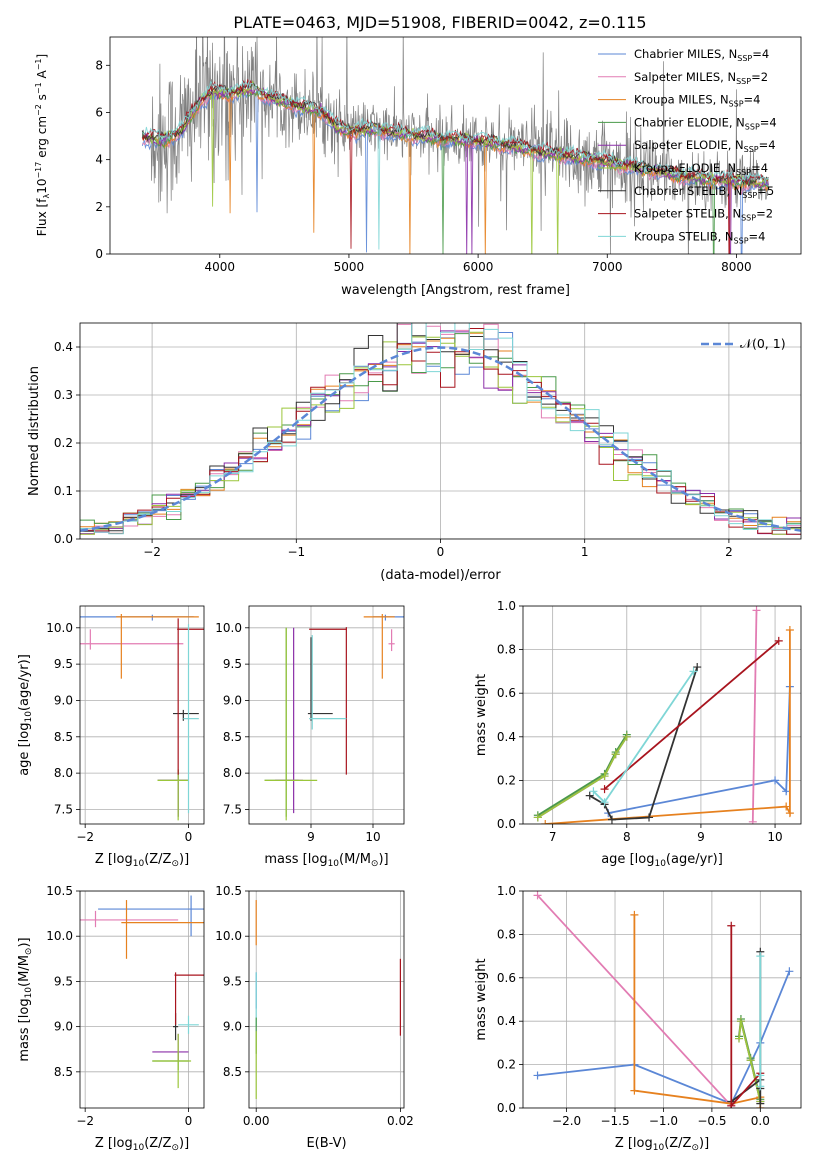 Image resolution: width=819 pixels, height=1170 pixels. I want to click on axes-frame-weight_vs_age, so click(662, 715).